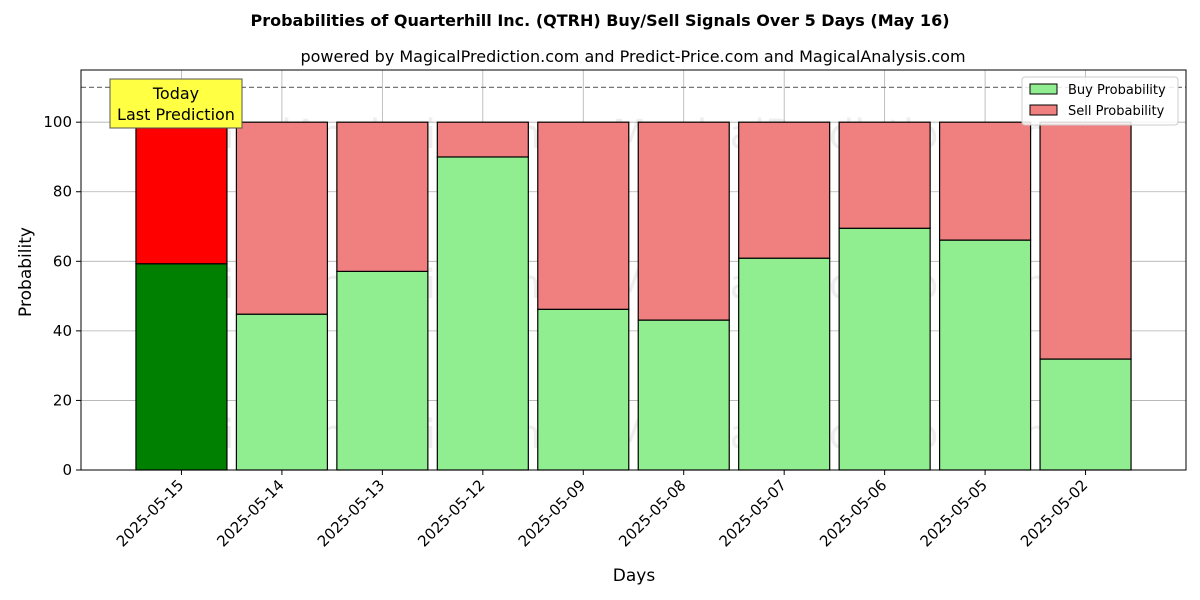 This screenshot has width=1200, height=600. I want to click on x-tick-label: 2025-05-09, so click(552, 513).